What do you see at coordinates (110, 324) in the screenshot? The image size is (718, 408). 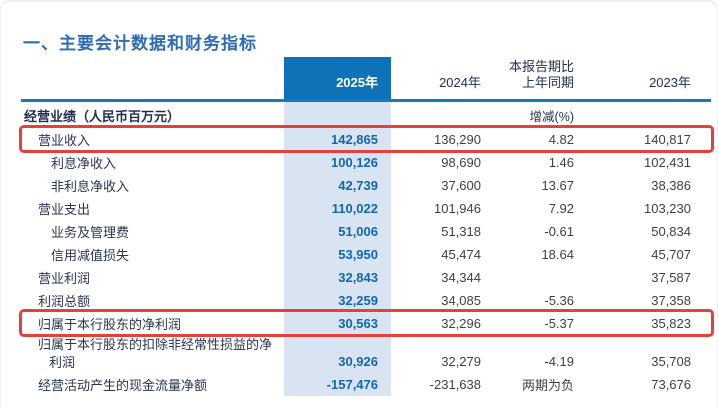 I see `row-label: 归属于本行股东的净利润` at bounding box center [110, 324].